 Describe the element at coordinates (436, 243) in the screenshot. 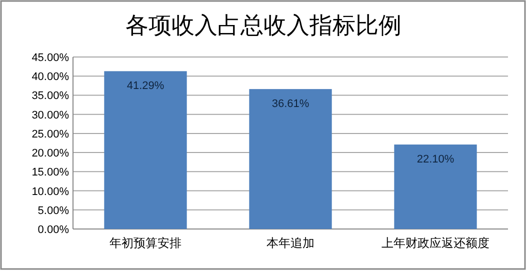

I see `x-tick-label: 上年财政应返还额度` at that location.